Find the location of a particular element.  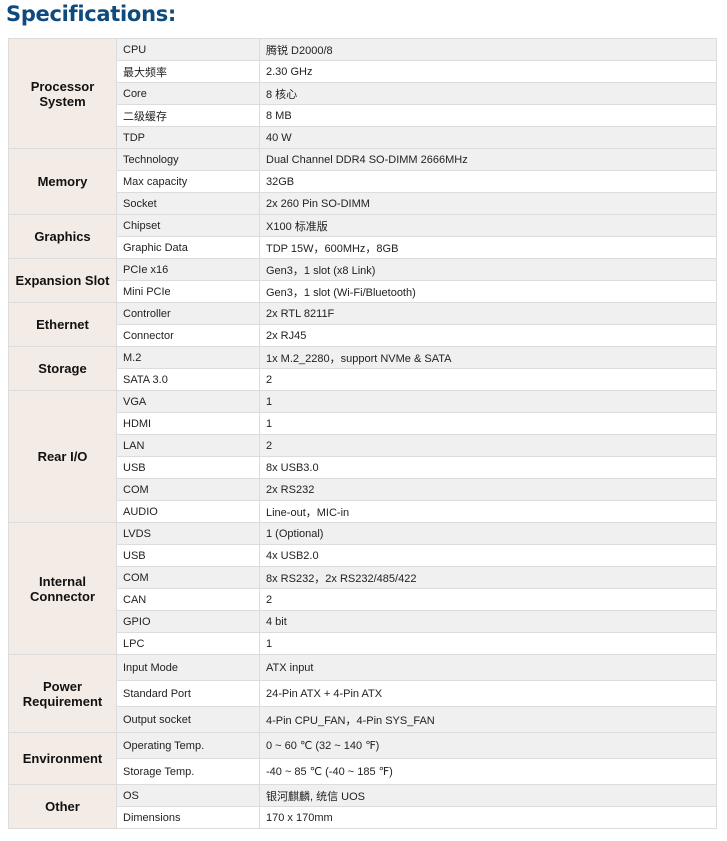

table-row: Dimensions 170 x 170mm is located at coordinates (363, 817).